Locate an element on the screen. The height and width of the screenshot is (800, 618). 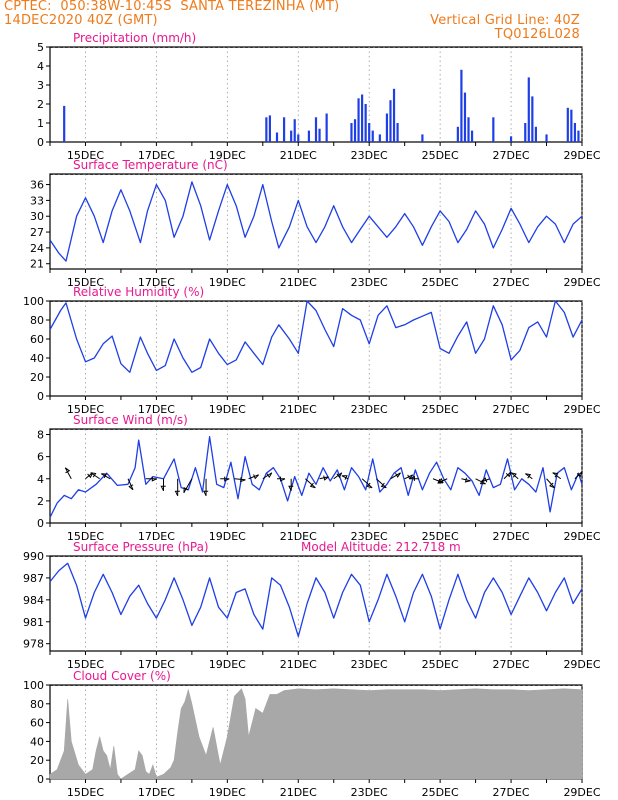
y-tick-label: 1 is located at coordinates (40, 123).